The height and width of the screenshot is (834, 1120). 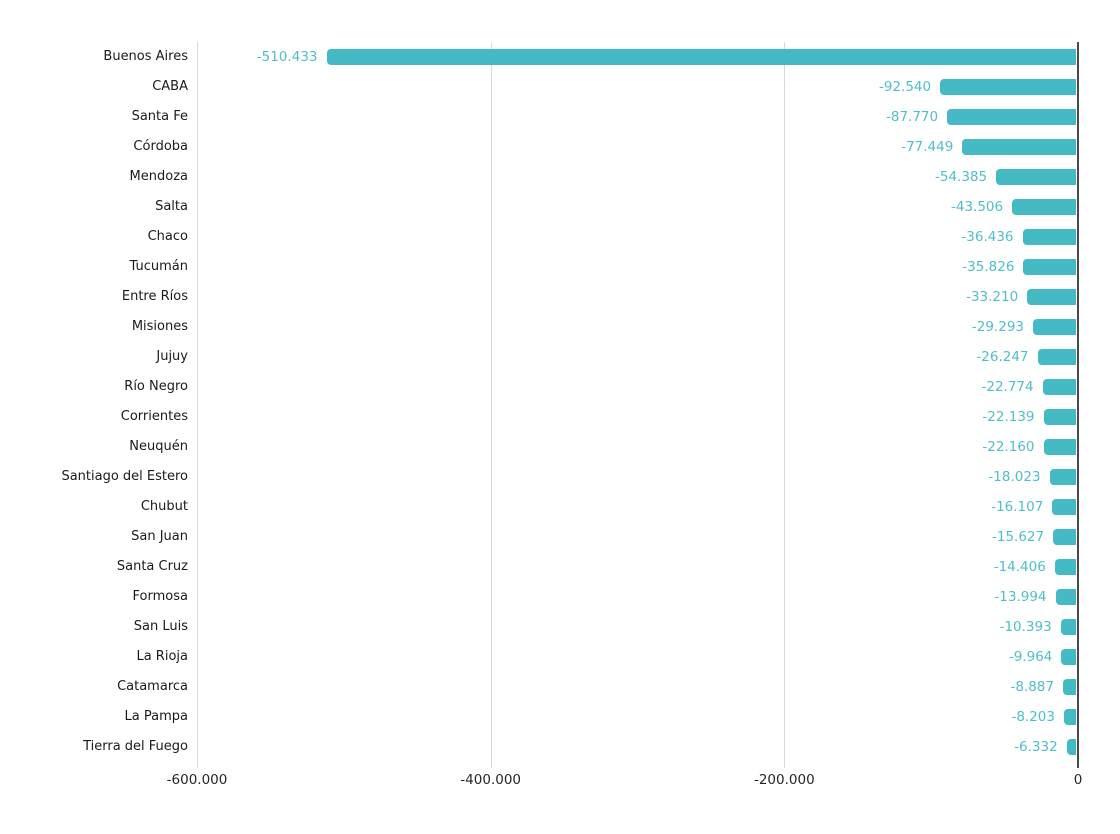 I want to click on value-label: -92.540, so click(x=905, y=87).